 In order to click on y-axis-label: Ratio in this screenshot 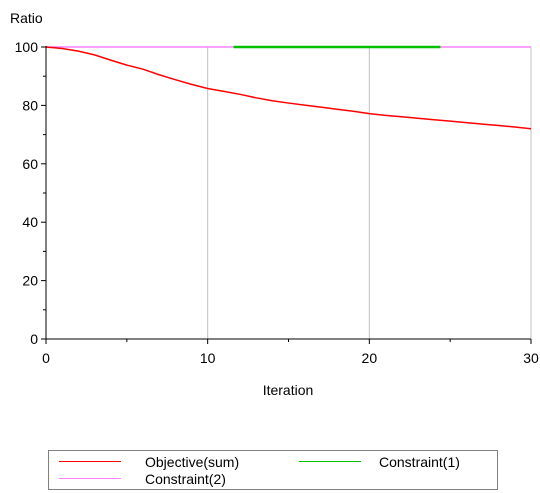, I will do `click(26, 18)`.